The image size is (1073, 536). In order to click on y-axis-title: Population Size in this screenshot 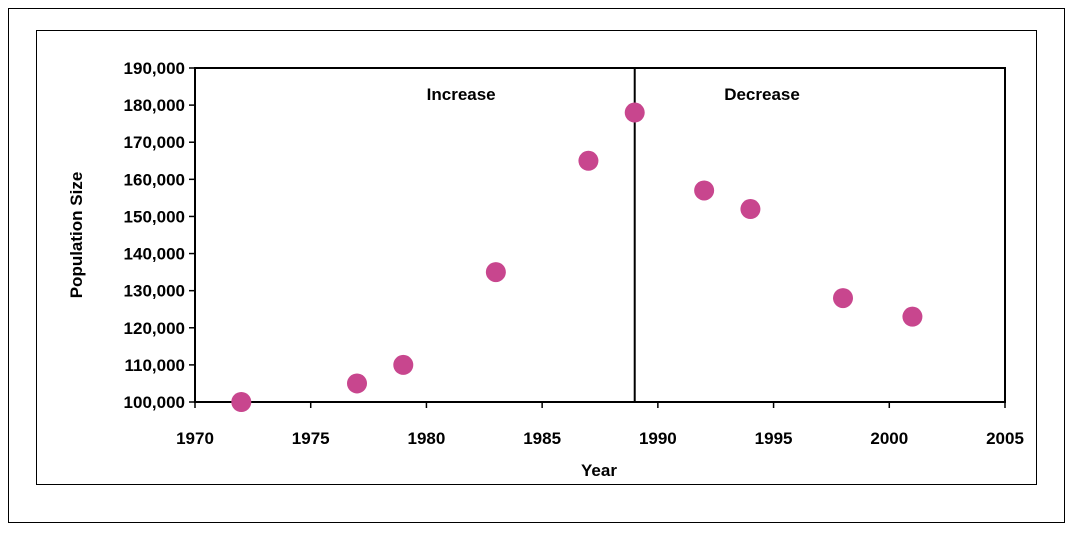, I will do `click(76, 235)`.